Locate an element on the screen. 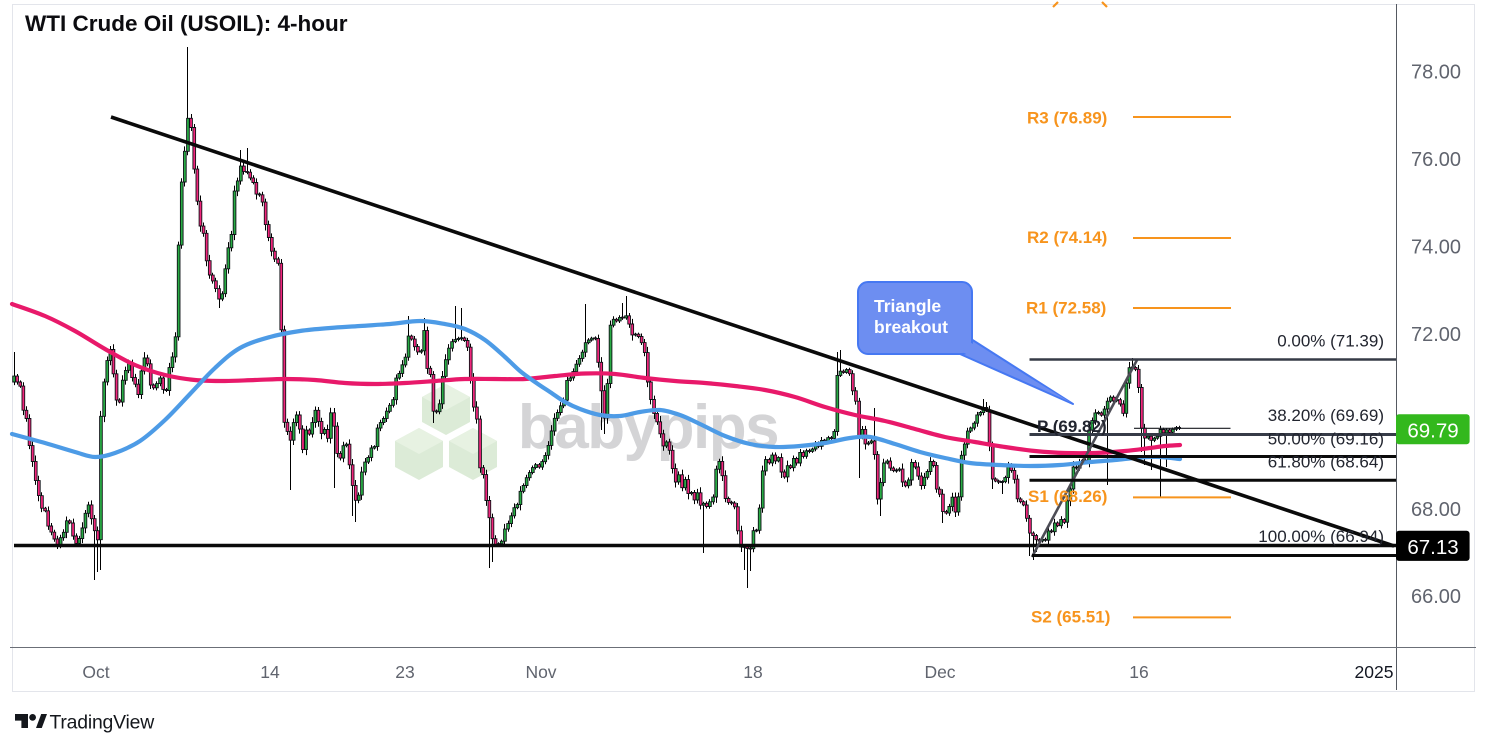 The height and width of the screenshot is (749, 1491). svg-text: 66.00 is located at coordinates (1436, 597).